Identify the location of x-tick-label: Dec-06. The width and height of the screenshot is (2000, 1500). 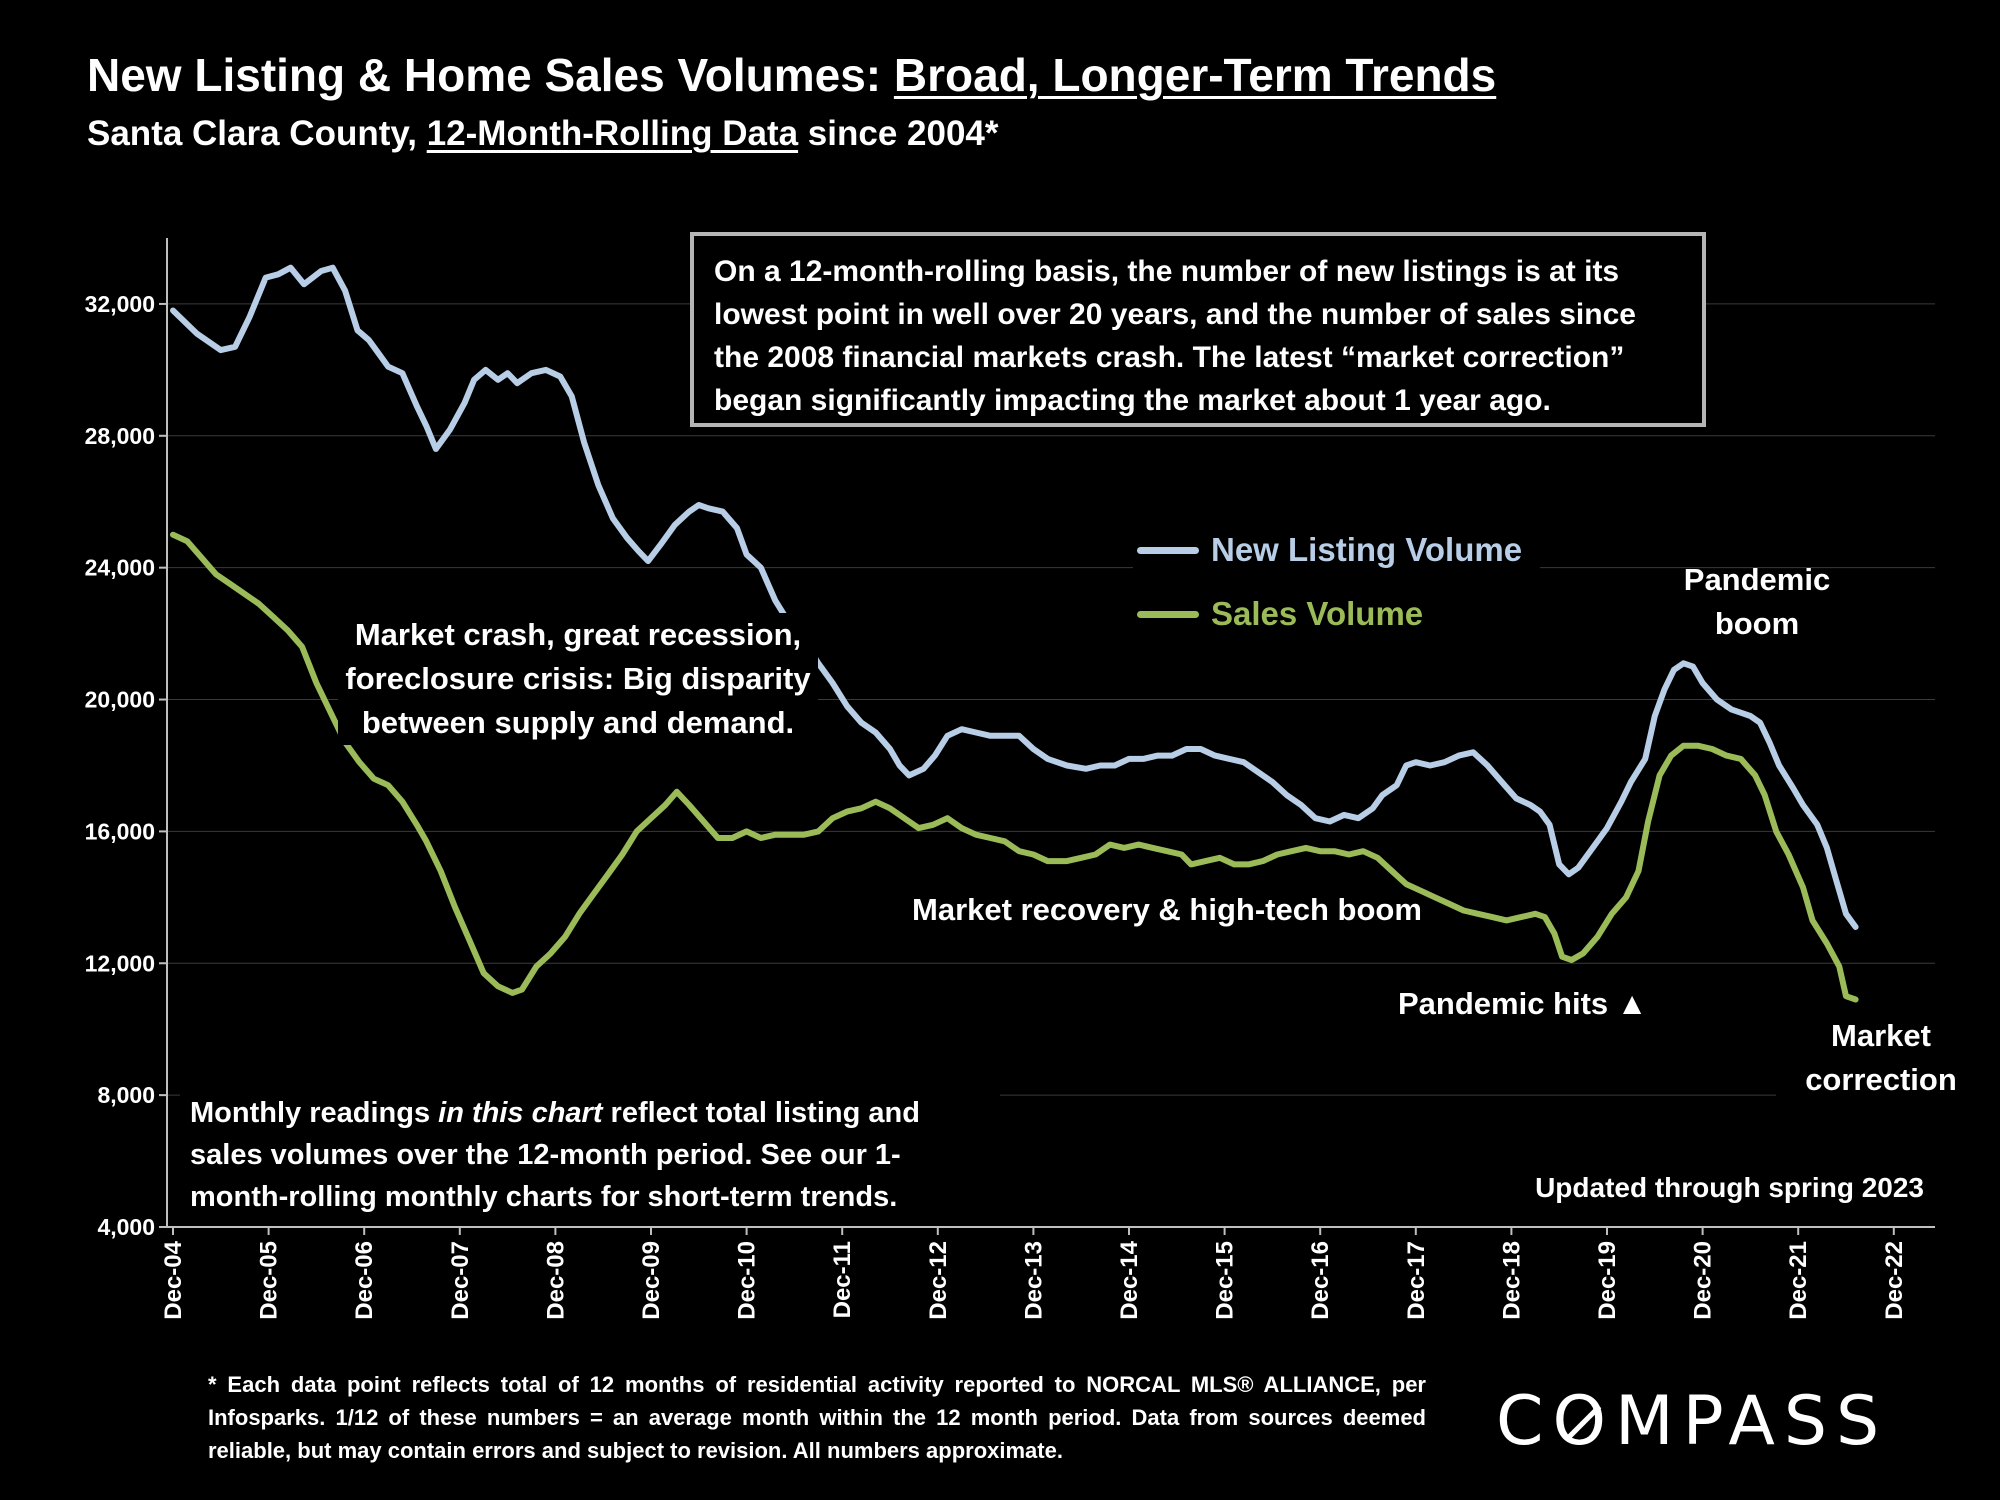
(364, 1280).